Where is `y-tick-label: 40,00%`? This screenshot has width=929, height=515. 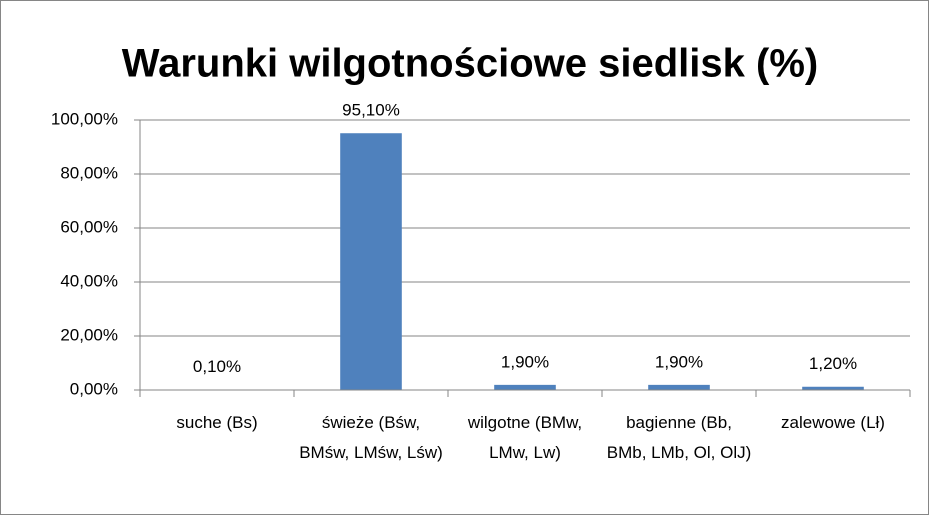 y-tick-label: 40,00% is located at coordinates (89, 280).